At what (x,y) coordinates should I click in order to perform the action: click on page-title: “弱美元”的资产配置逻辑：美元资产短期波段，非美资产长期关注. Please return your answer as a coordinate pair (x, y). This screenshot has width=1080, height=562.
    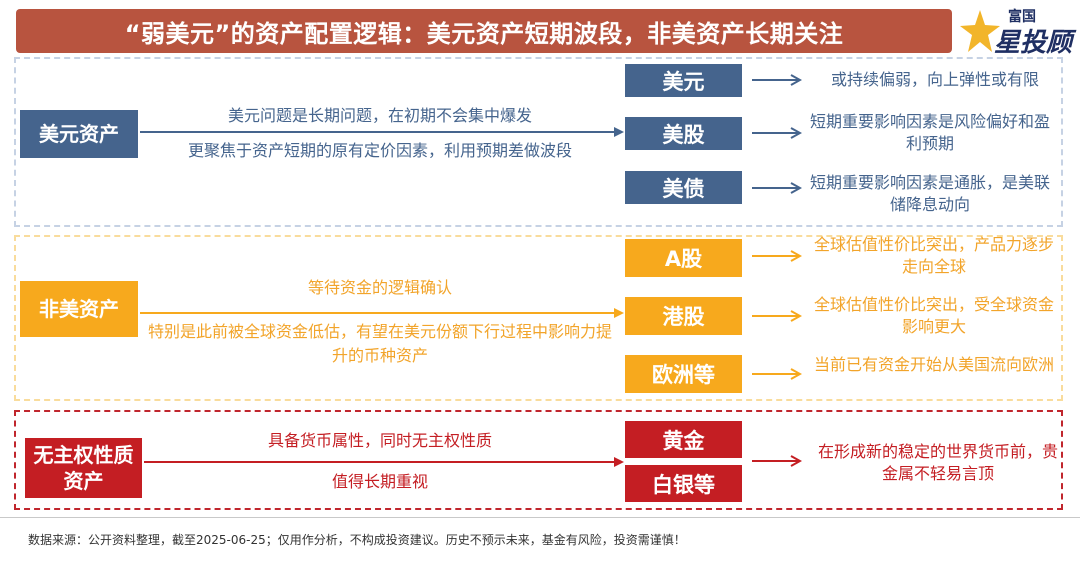
    Looking at the image, I should click on (484, 33).